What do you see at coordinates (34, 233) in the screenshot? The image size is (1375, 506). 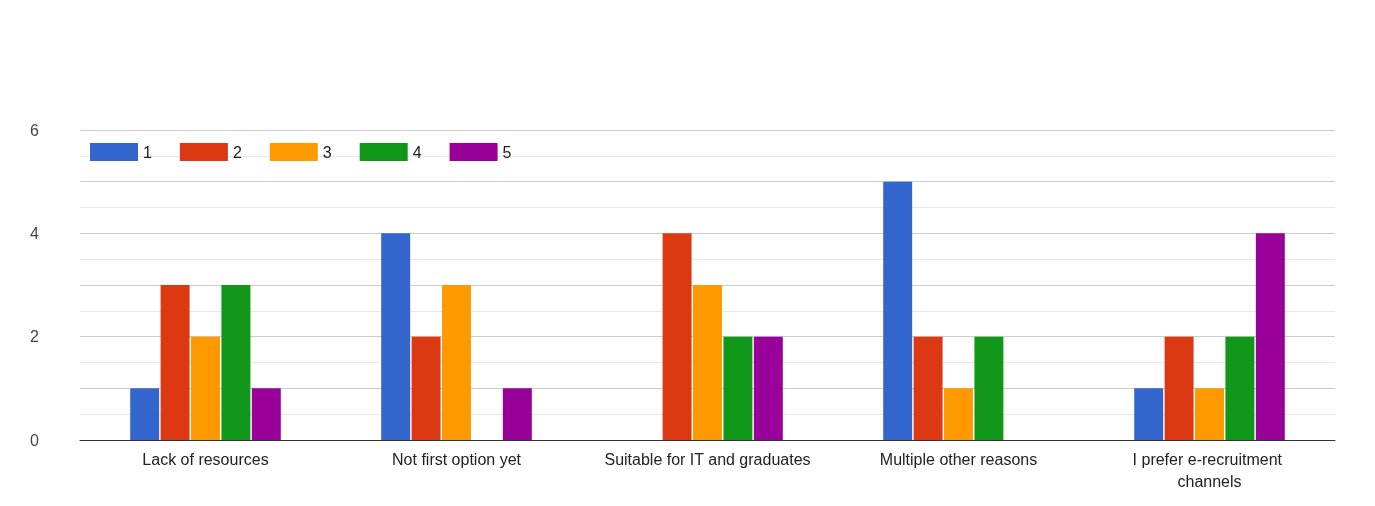 I see `y-tick-label: 4` at bounding box center [34, 233].